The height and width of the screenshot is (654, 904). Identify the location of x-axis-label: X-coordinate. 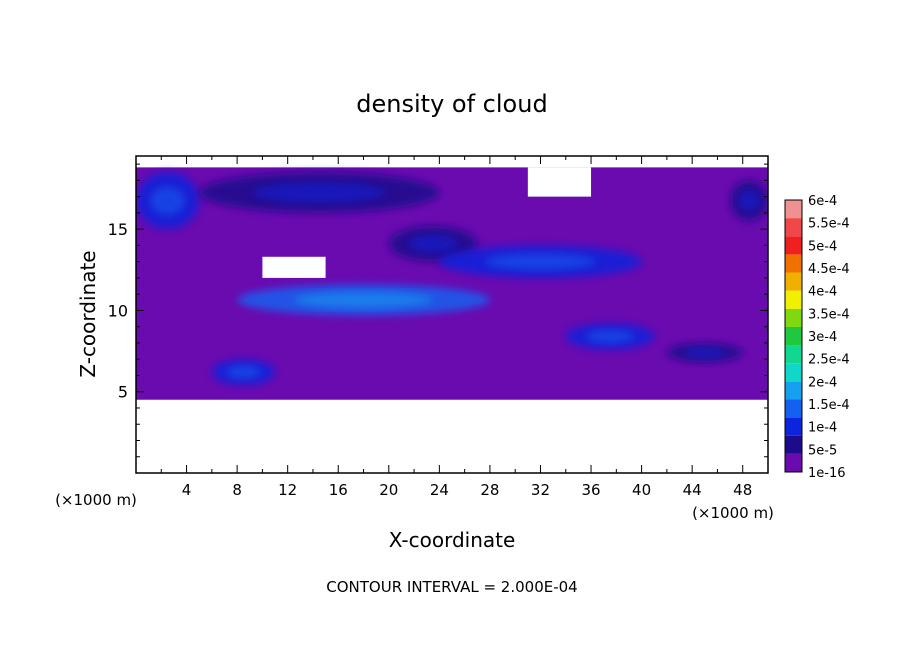
(452, 540).